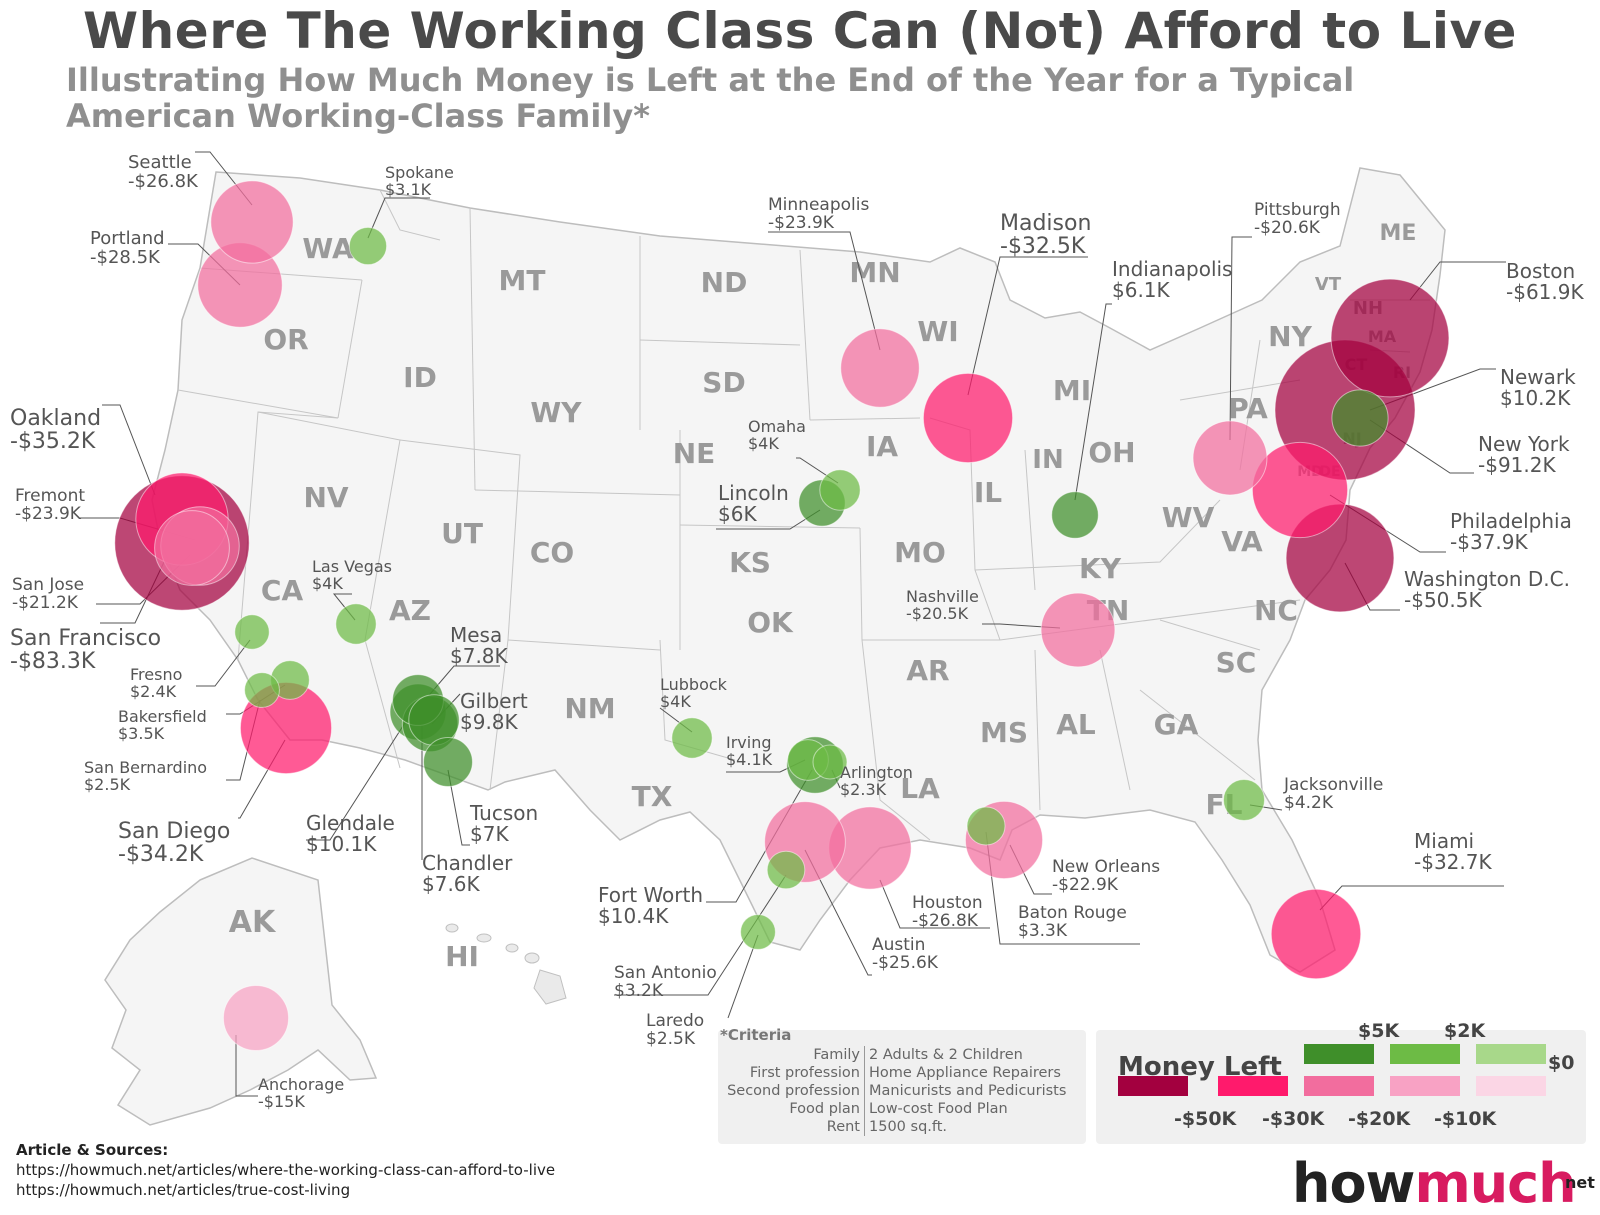  What do you see at coordinates (1511, 1086) in the screenshot?
I see `legend-swatch-neg-low` at bounding box center [1511, 1086].